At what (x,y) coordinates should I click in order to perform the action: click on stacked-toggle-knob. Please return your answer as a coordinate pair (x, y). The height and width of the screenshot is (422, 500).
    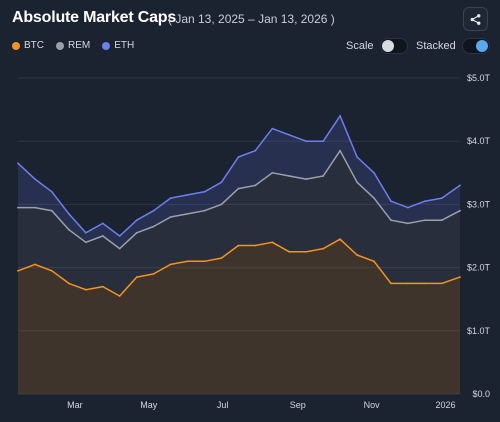
    Looking at the image, I should click on (481, 46).